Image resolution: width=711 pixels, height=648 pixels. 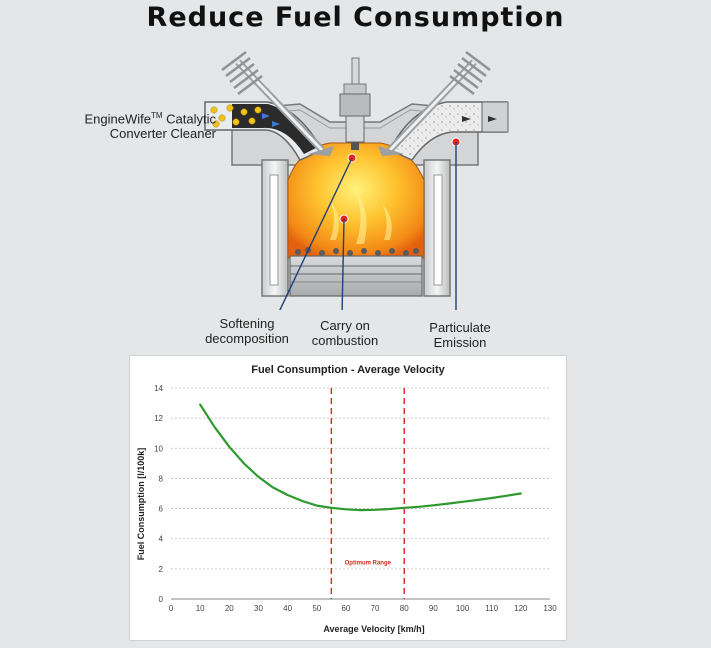 What do you see at coordinates (156, 115) in the screenshot?
I see `trademark-mark: TM` at bounding box center [156, 115].